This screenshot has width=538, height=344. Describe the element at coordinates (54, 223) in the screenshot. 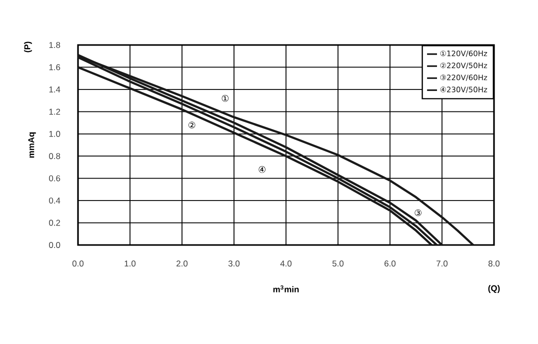

I see `y-tick-label: 0.2` at that location.